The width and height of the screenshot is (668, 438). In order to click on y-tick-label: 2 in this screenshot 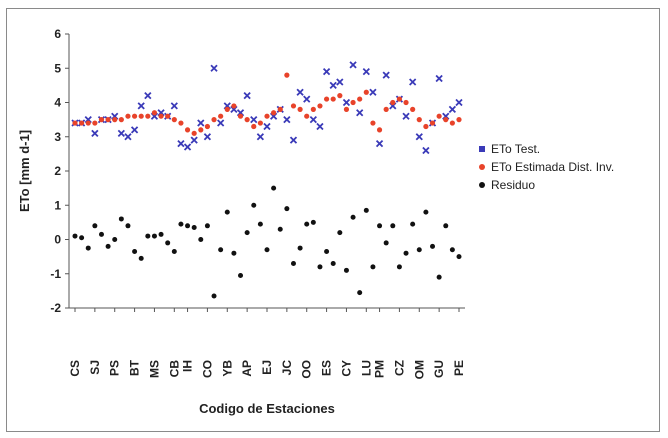, I will do `click(57, 171)`.